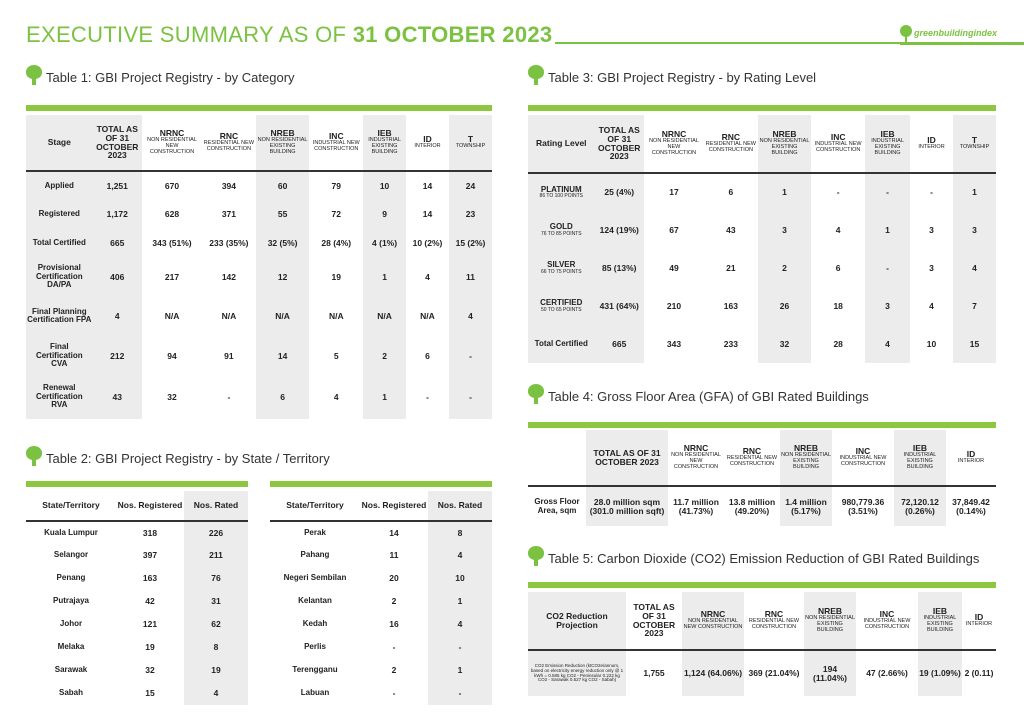  Describe the element at coordinates (979, 624) in the screenshot. I see `table5-col-header-sublabel: INTERIOR` at that location.